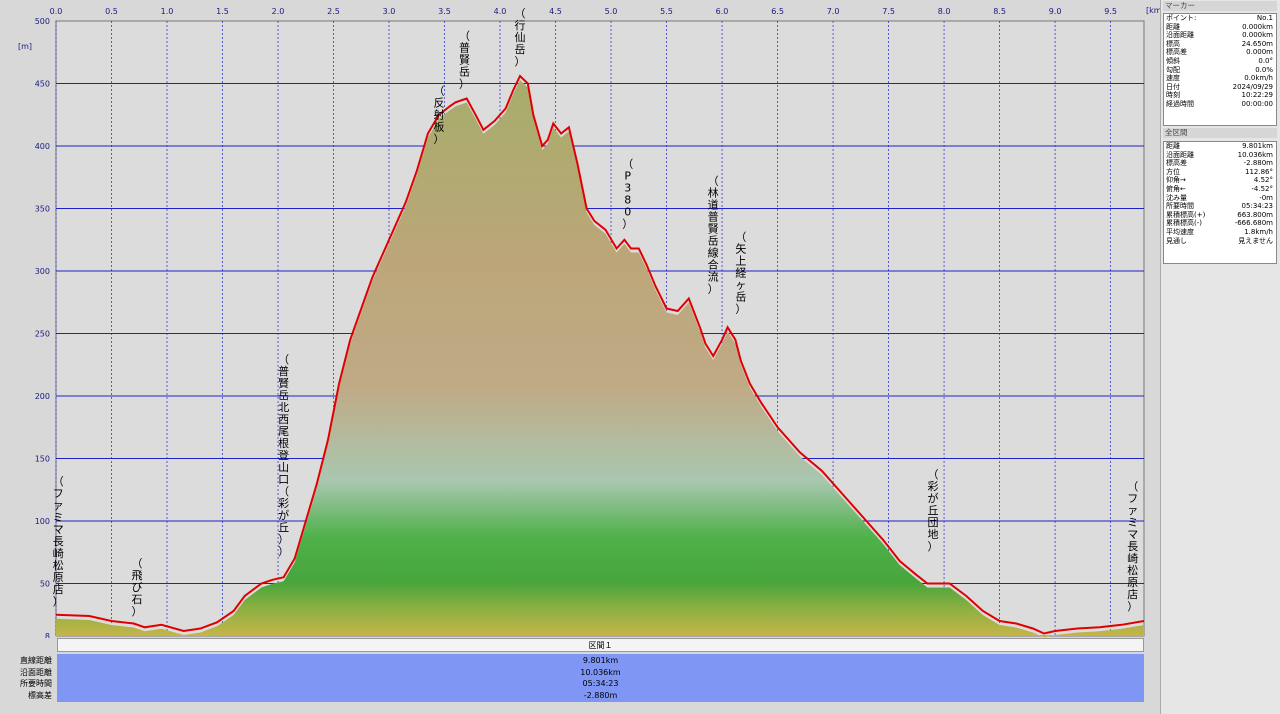 Image resolution: width=1280 pixels, height=714 pixels. What do you see at coordinates (580, 695) in the screenshot?
I see `summary-row: 標高差 -2.880m` at bounding box center [580, 695].